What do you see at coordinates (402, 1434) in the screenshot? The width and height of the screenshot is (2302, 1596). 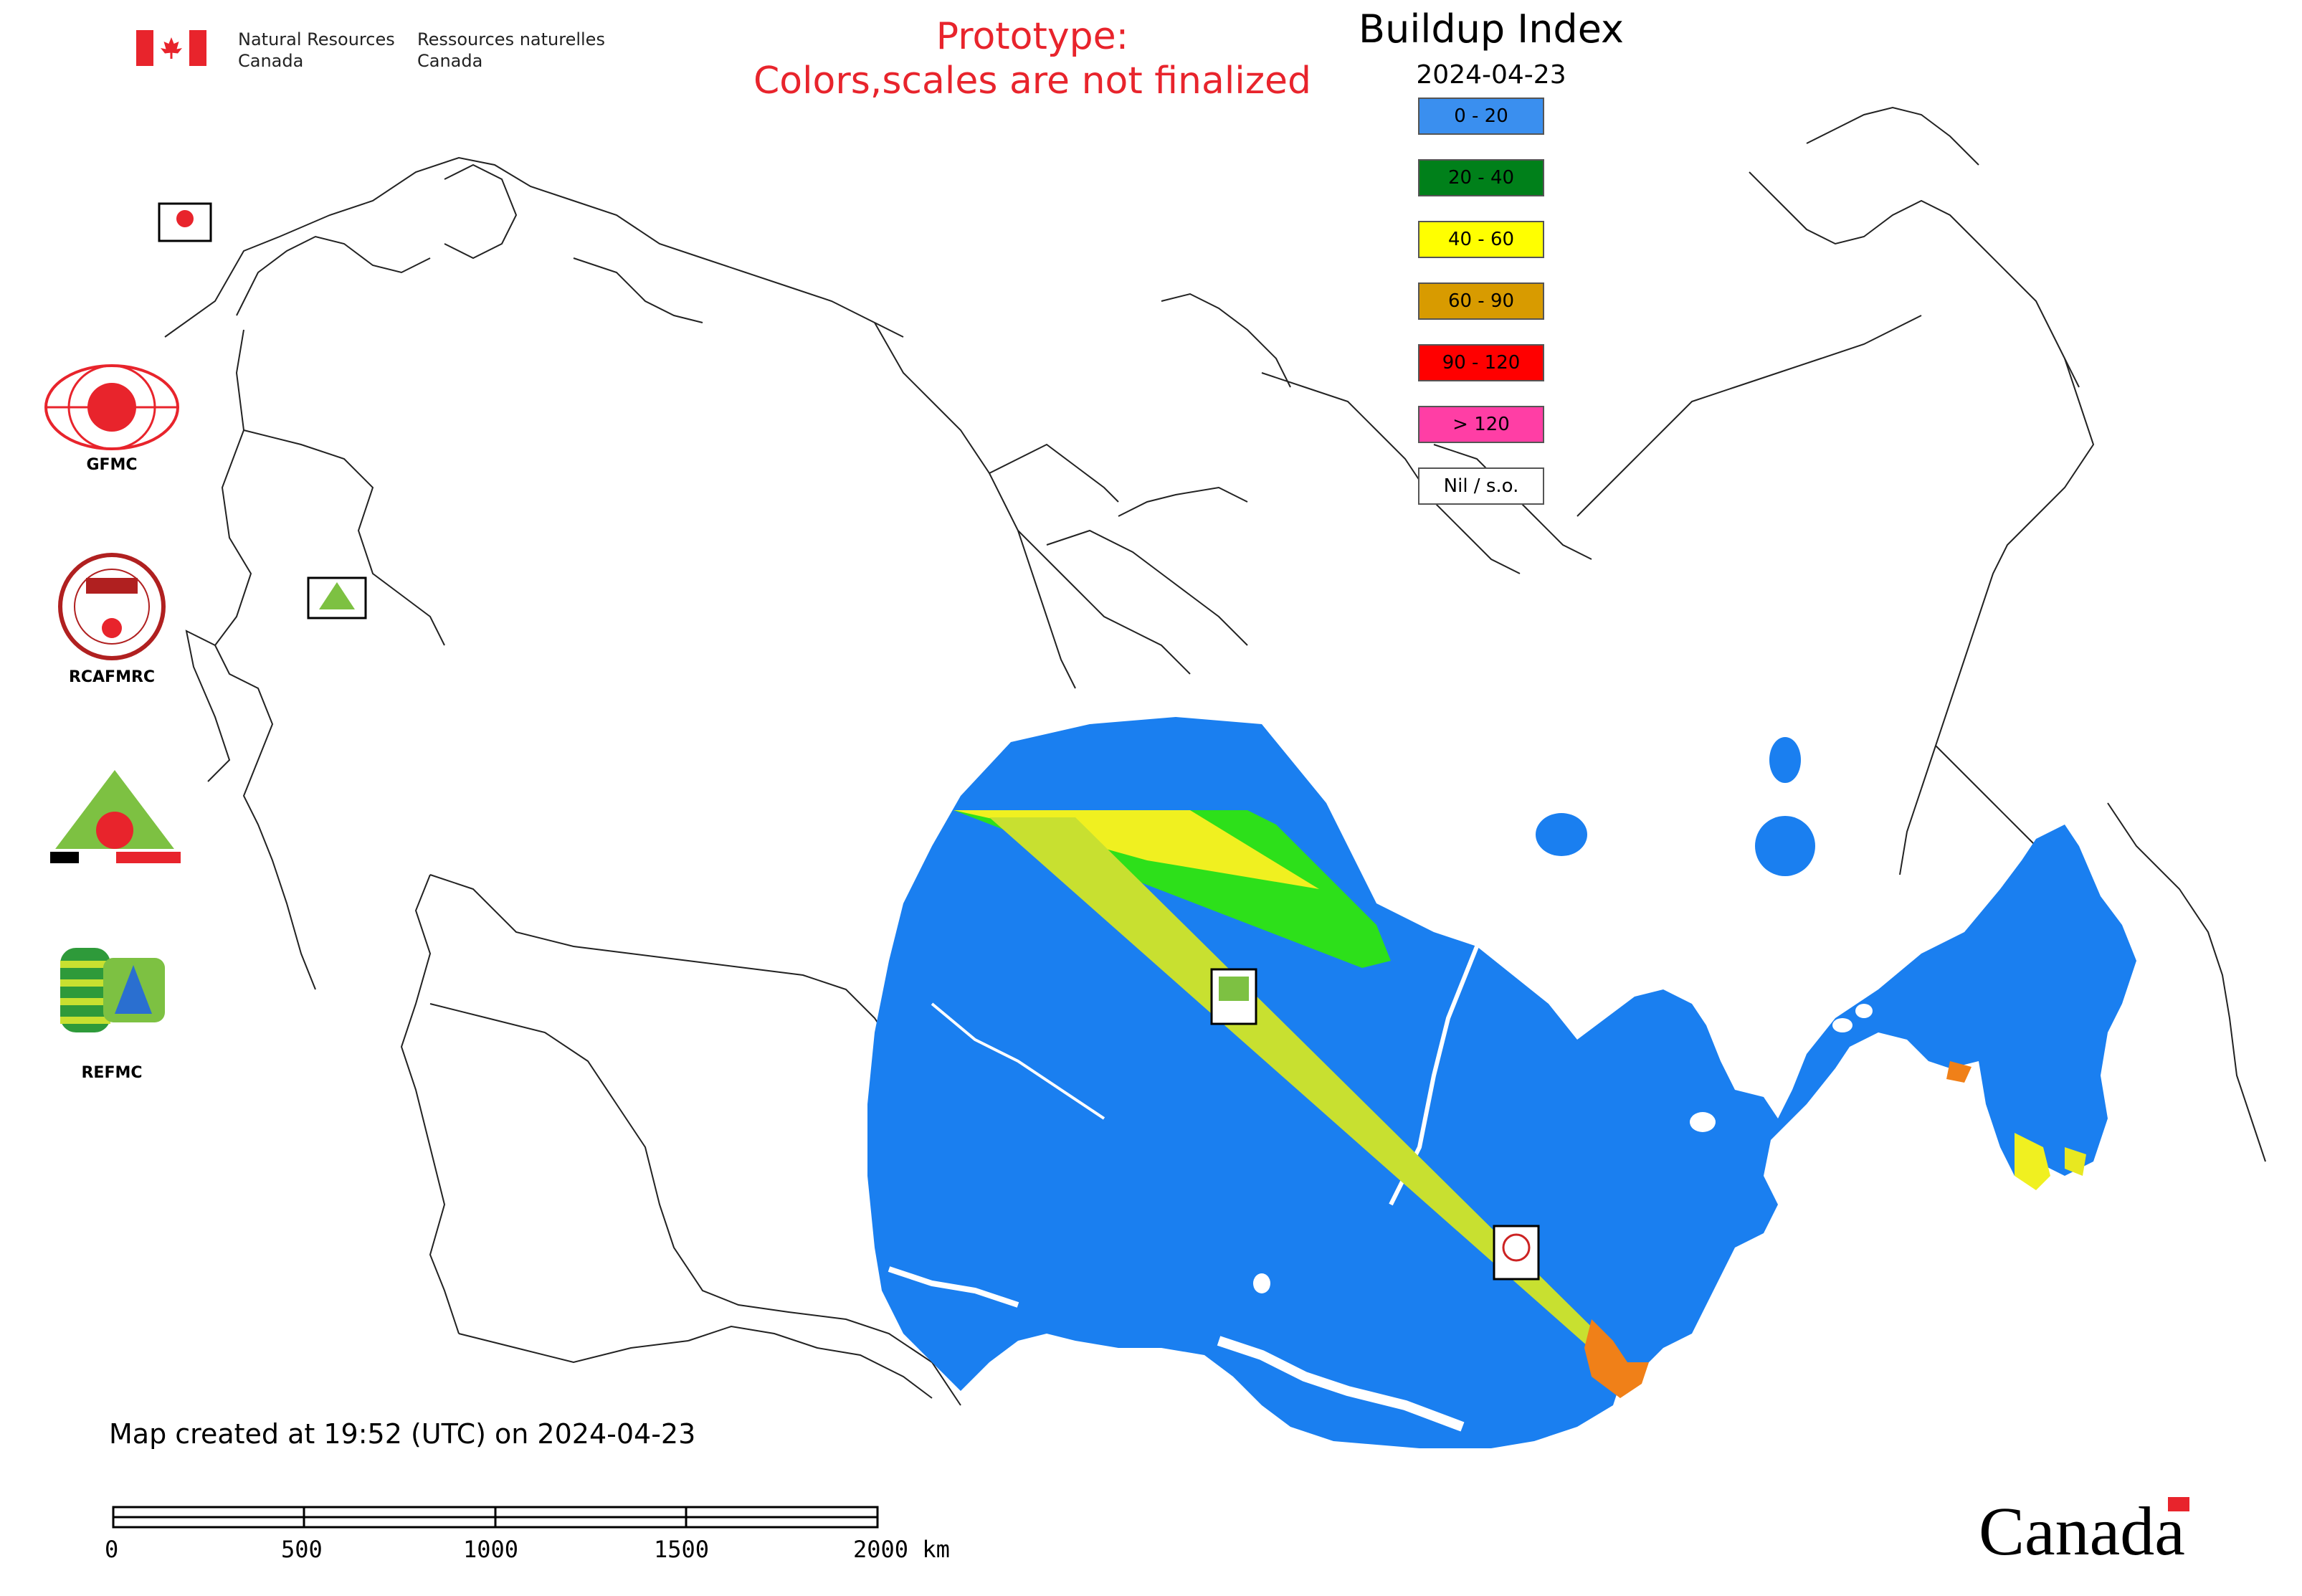 I see `map-created-timestamp: Map created at 19:52 (UTC) on 2024-04-23` at bounding box center [402, 1434].